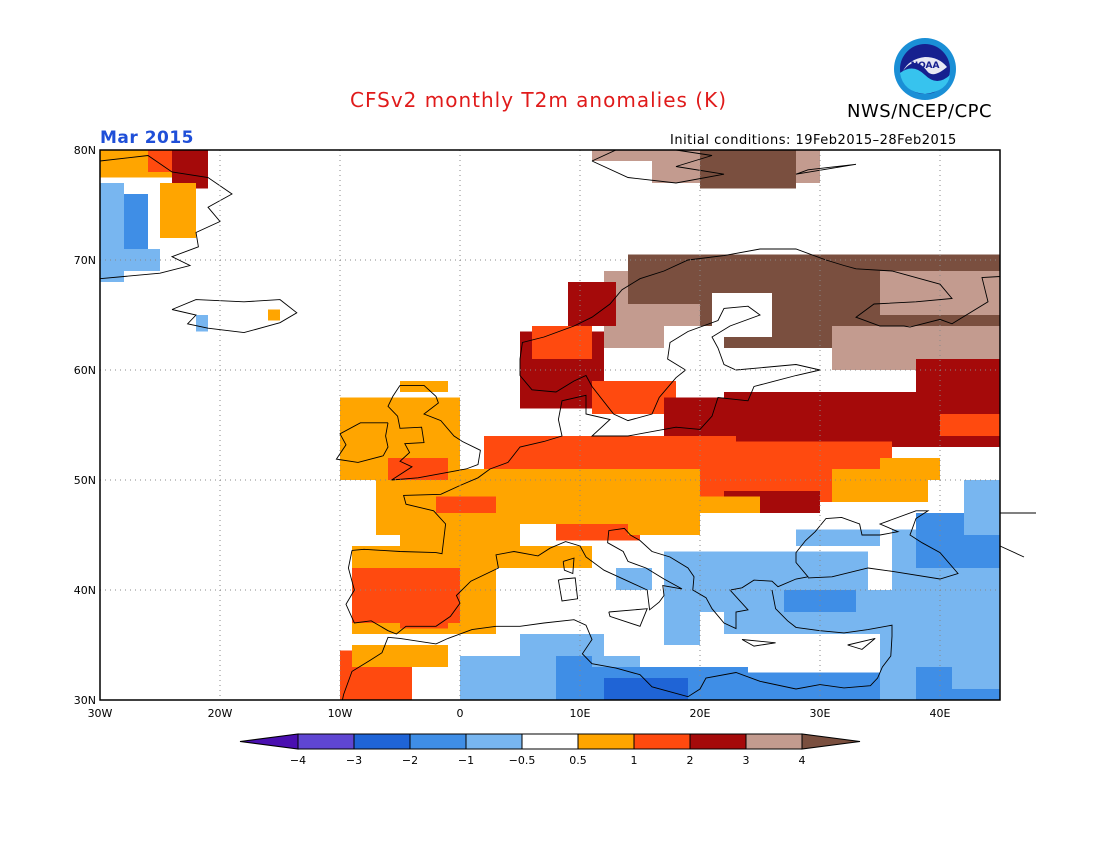  What do you see at coordinates (362, 442) in the screenshot?
I see `ireland` at bounding box center [362, 442].